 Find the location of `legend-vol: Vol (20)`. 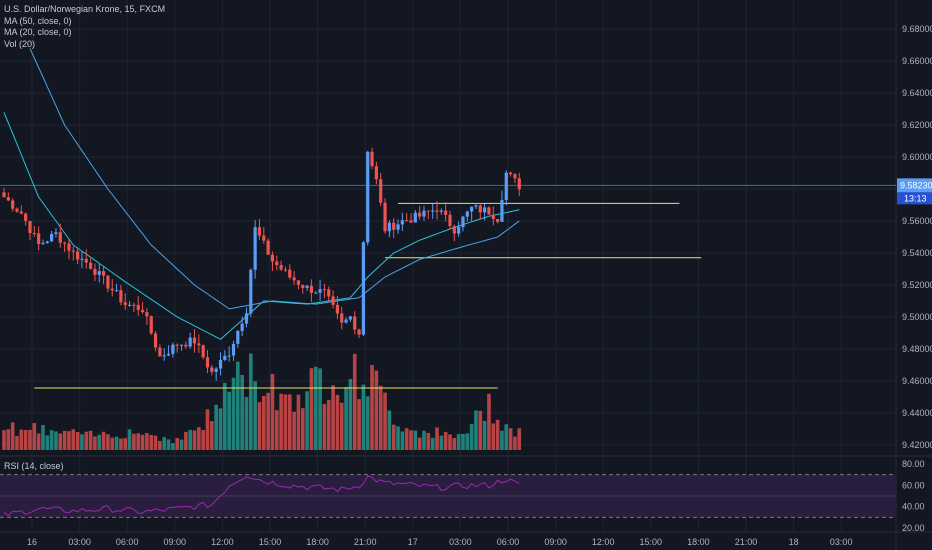

legend-vol: Vol (20) is located at coordinates (20, 43).